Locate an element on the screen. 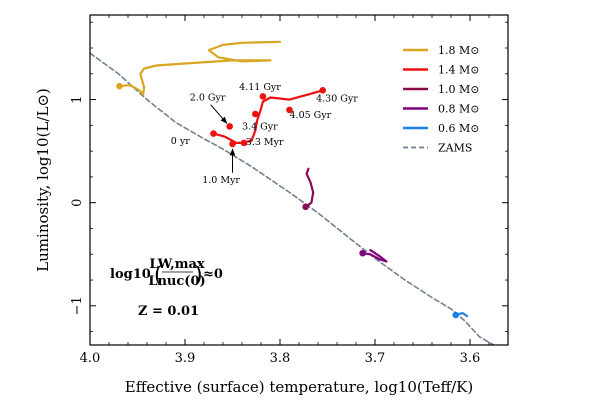 The width and height of the screenshot is (598, 417). formula: log10 ( LW,max Lnuc(0) ) ≈0 is located at coordinates (166, 273).